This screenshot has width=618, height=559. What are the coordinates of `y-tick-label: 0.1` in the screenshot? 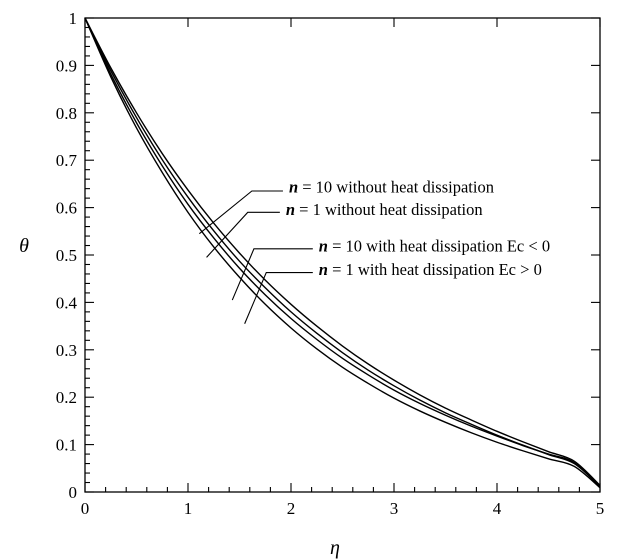 It's located at (66, 445).